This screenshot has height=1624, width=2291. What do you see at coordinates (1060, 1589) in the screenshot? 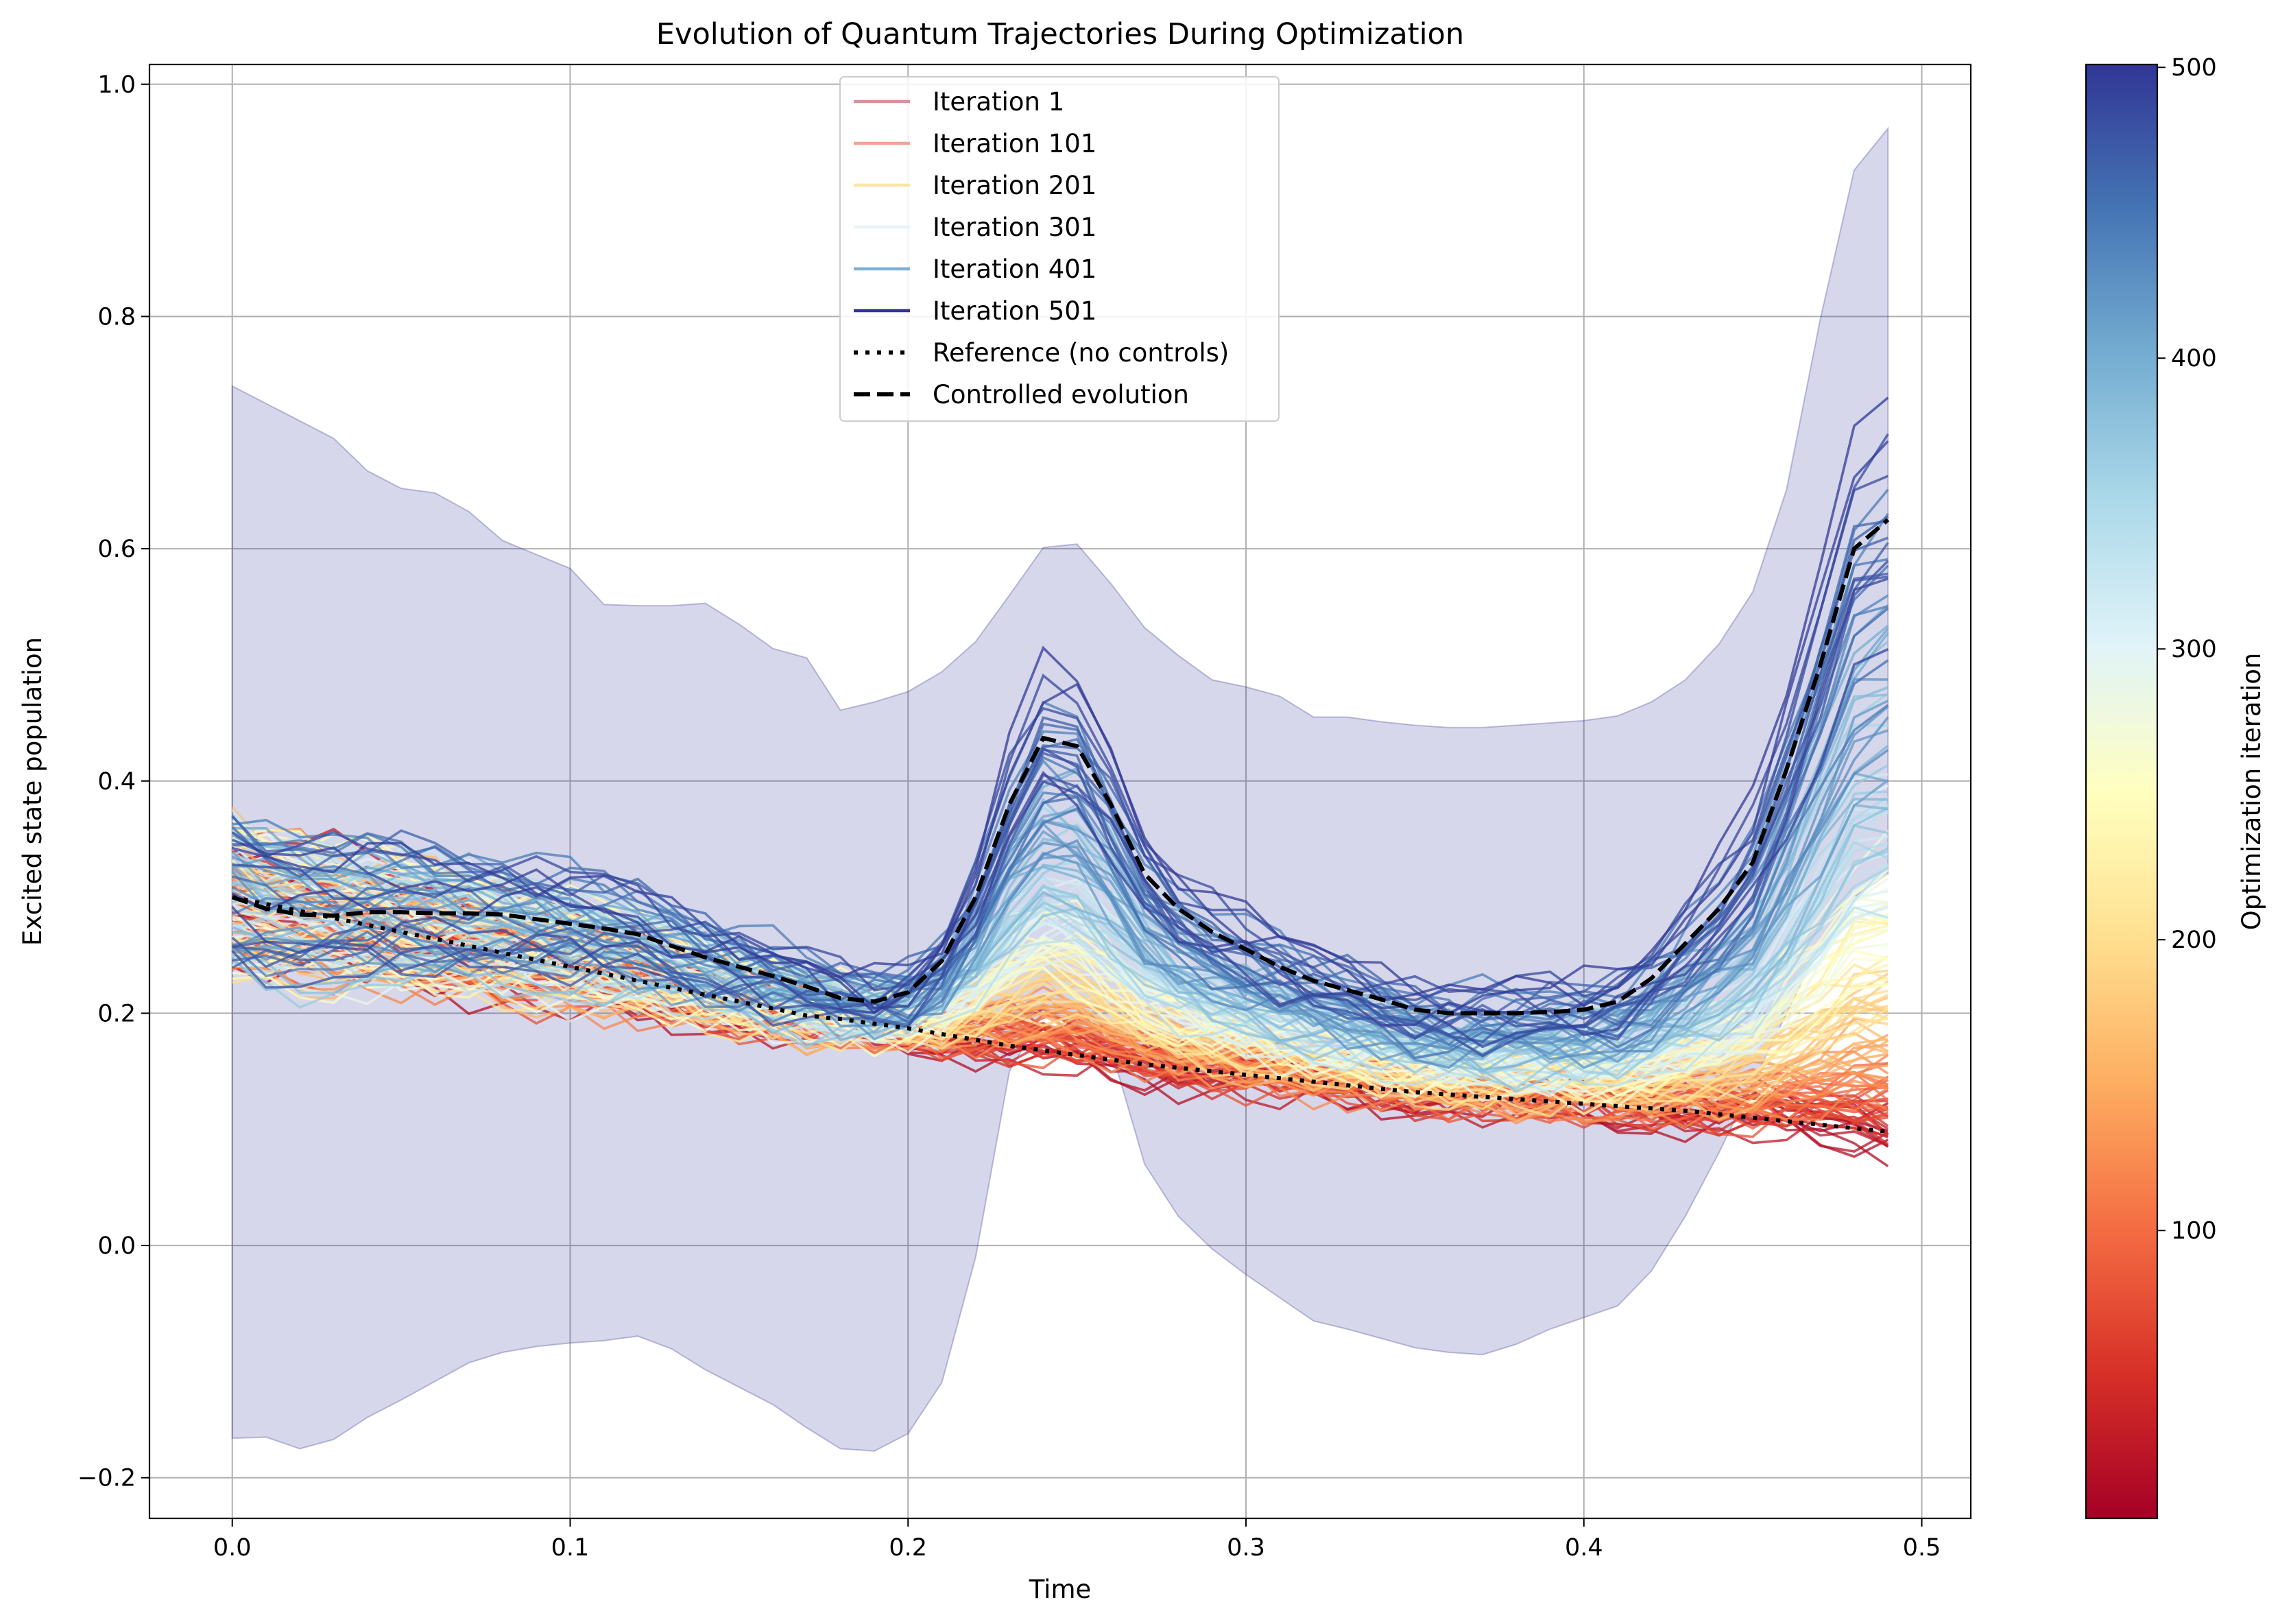
I see `x-axis-label: Time` at bounding box center [1060, 1589].